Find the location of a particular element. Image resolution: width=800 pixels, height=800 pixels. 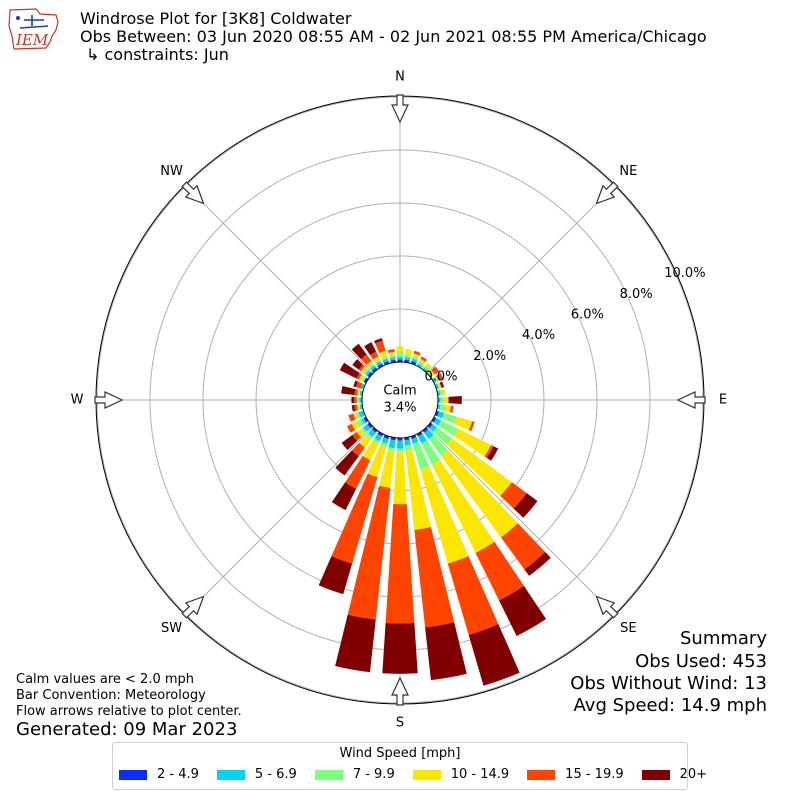

legend-label: 7 - 9.9 is located at coordinates (373, 774).